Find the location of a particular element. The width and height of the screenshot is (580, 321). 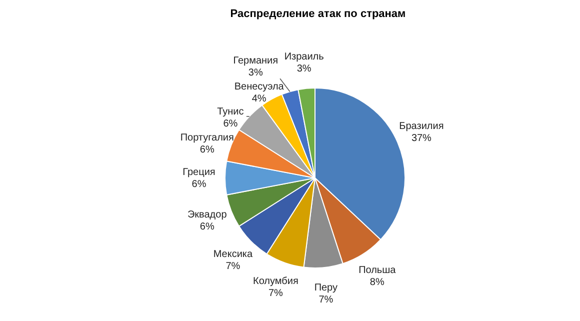

slice-label: Португалия is located at coordinates (207, 138).